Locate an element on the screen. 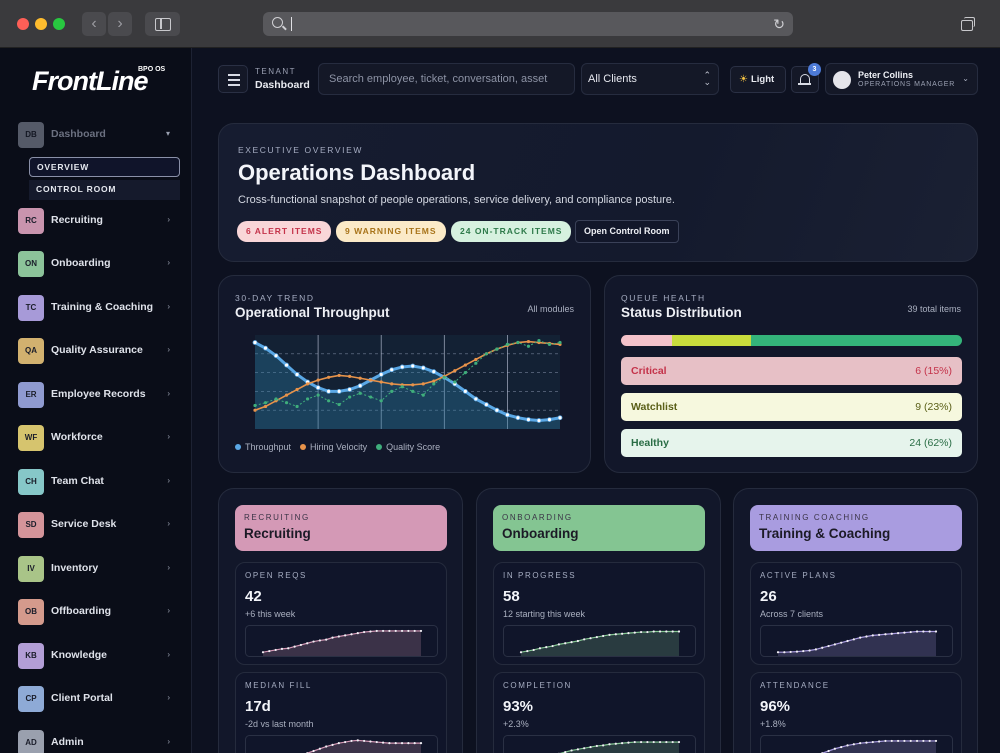  status-row-healthy: Healthy 24 (62%) is located at coordinates (791, 443).